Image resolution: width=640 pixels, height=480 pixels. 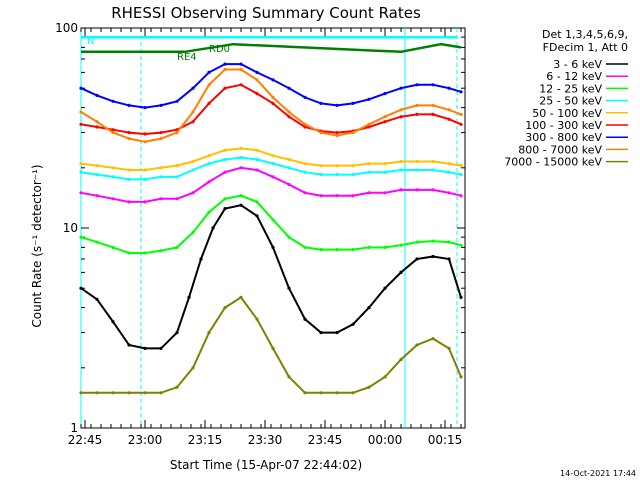 What do you see at coordinates (570, 88) in the screenshot?
I see `legend-entry-label: 12 - 25 keV` at bounding box center [570, 88].